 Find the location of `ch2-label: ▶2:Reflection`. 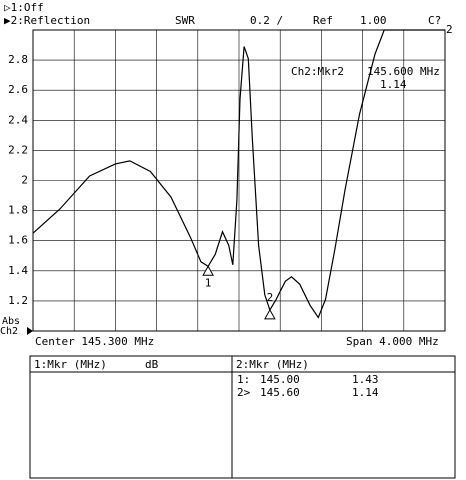

ch2-label: ▶2:Reflection is located at coordinates (47, 20).